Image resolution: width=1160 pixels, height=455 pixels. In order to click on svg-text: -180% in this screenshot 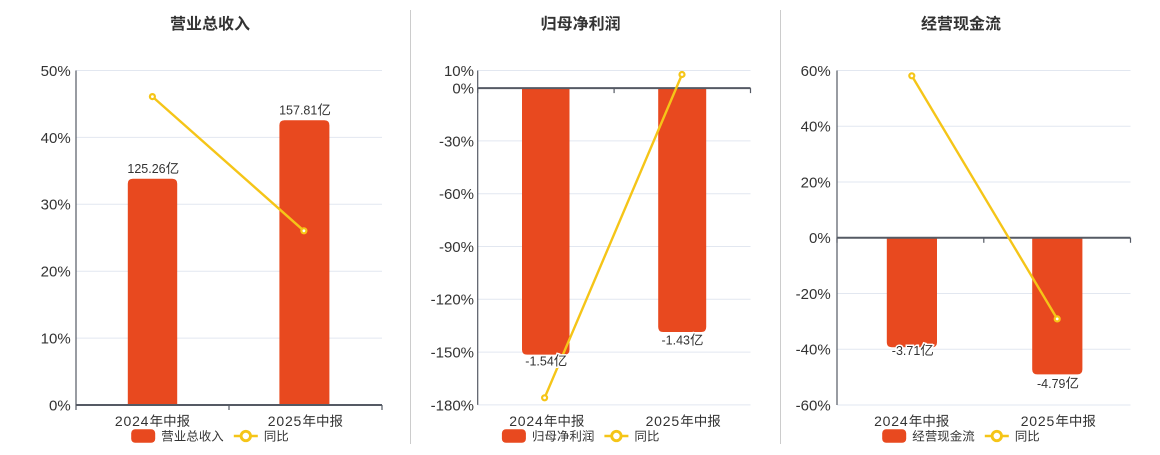, I will do `click(452, 405)`.